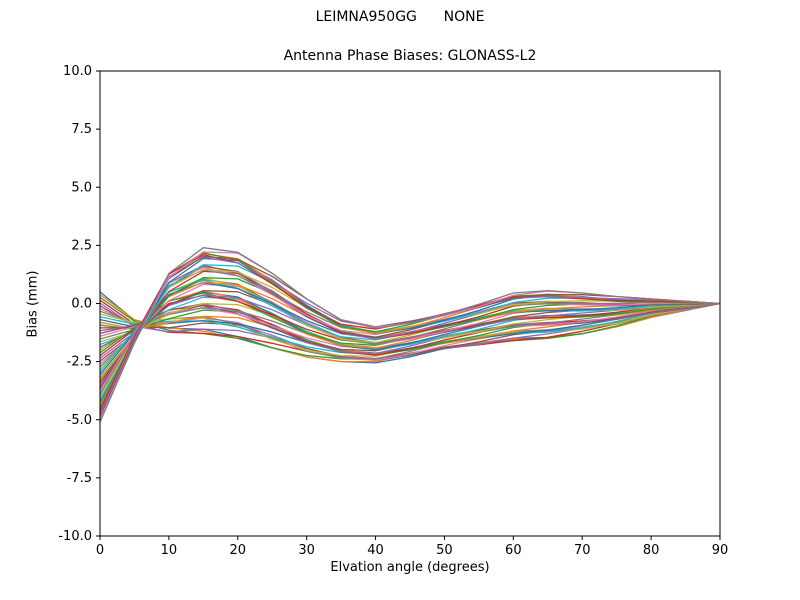 The width and height of the screenshot is (800, 600). I want to click on x-tick-label: 70, so click(582, 550).